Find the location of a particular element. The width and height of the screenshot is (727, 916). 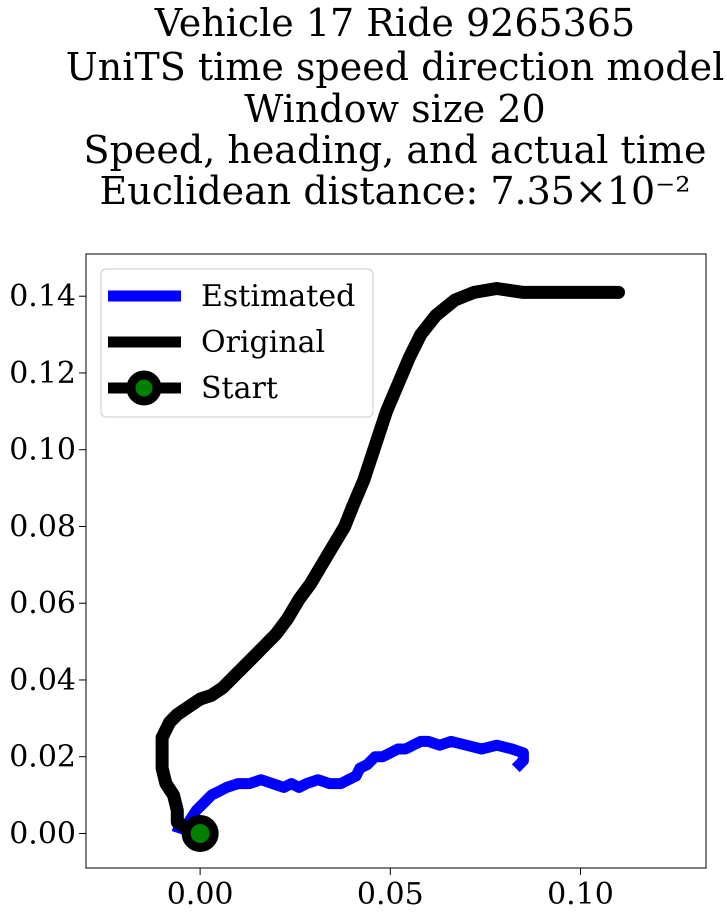

title-line-5: Euclidean distance: 7.35×10⁻² is located at coordinates (395, 191).